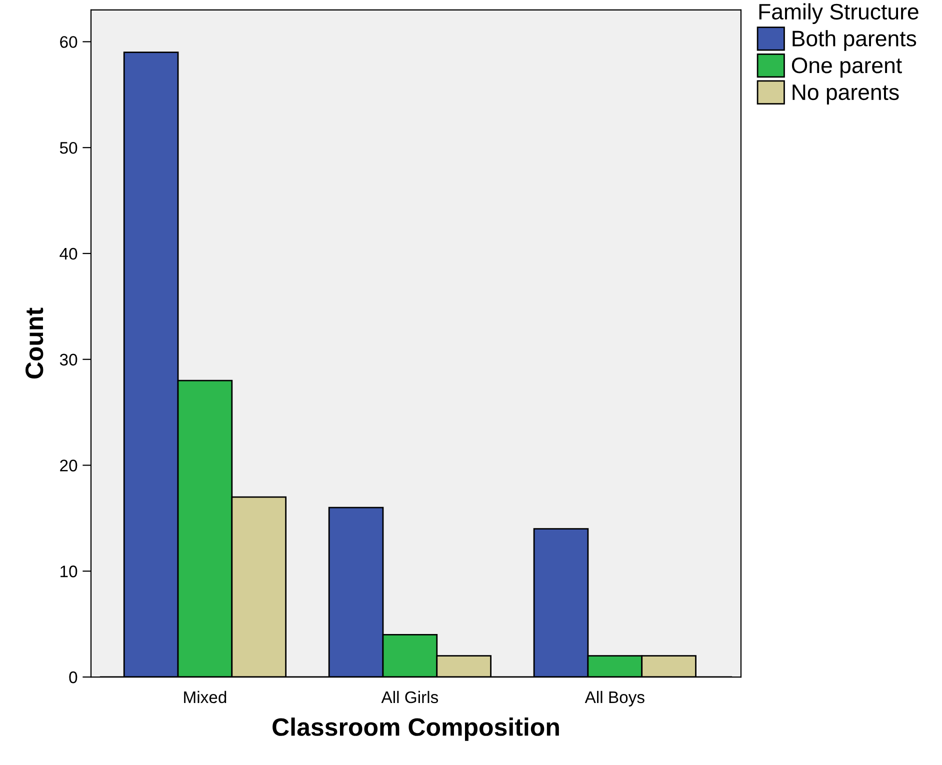  Describe the element at coordinates (69, 254) in the screenshot. I see `y-tick-label: 40` at that location.